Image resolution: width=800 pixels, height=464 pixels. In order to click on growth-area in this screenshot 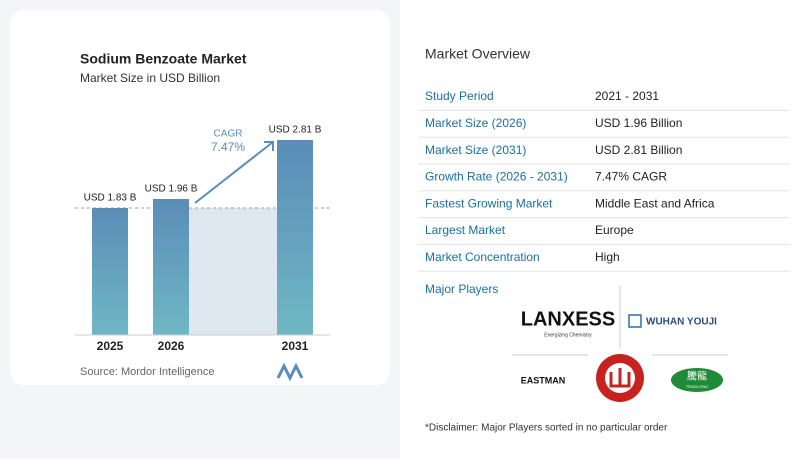, I will do `click(233, 271)`.